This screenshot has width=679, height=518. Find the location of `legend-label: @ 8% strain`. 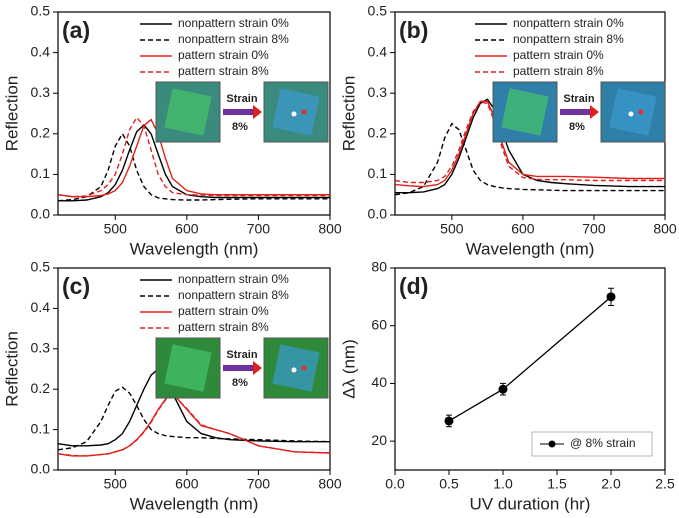

legend-label: @ 8% strain is located at coordinates (603, 443).